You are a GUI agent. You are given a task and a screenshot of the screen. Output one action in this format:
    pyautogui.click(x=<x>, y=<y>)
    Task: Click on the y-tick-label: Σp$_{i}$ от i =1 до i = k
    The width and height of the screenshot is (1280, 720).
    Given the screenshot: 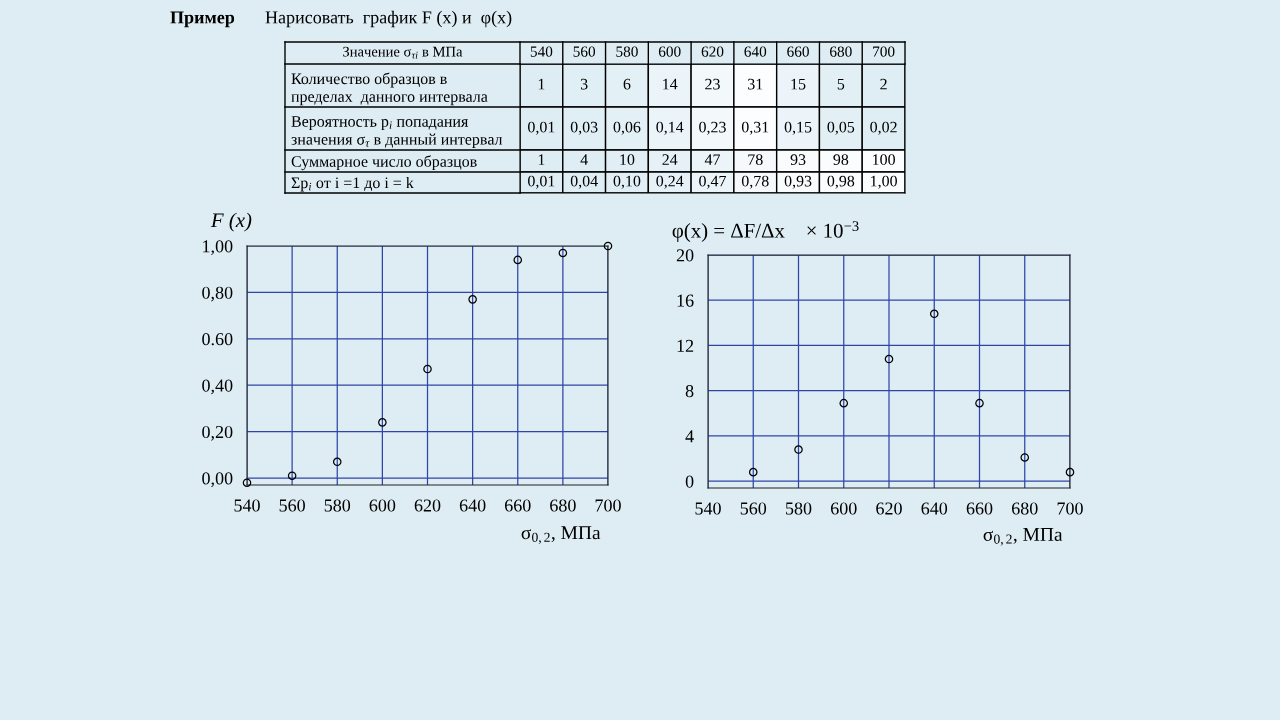 What is the action you would take?
    pyautogui.click(x=352, y=184)
    